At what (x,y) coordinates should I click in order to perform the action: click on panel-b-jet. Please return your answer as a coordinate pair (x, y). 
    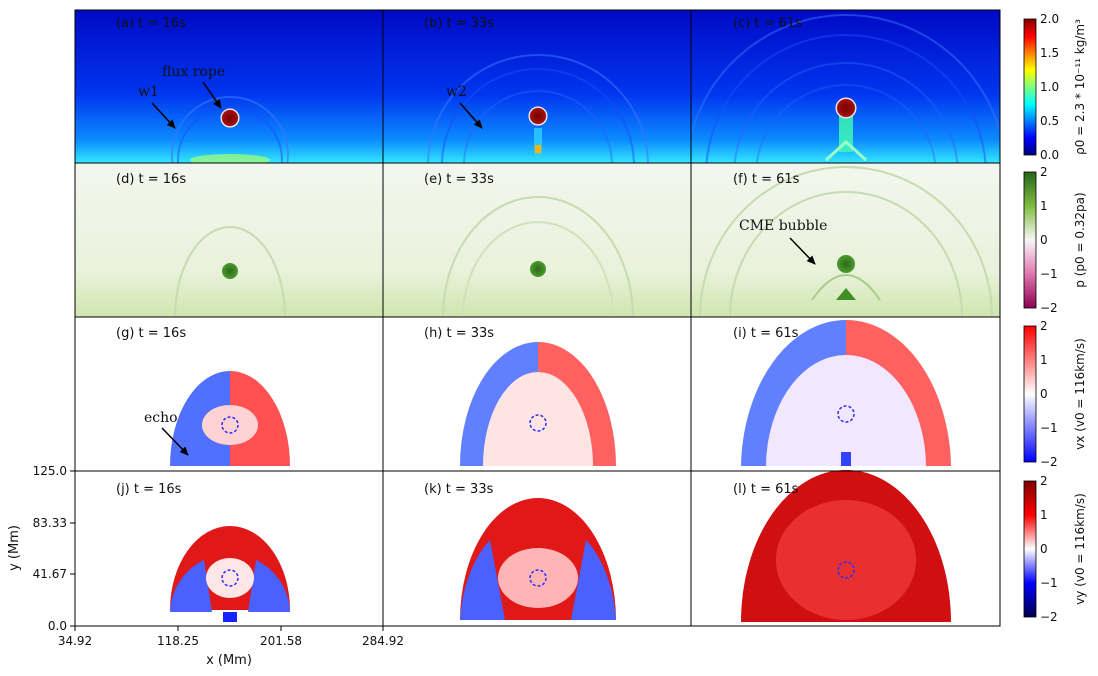
    Looking at the image, I should click on (538, 143).